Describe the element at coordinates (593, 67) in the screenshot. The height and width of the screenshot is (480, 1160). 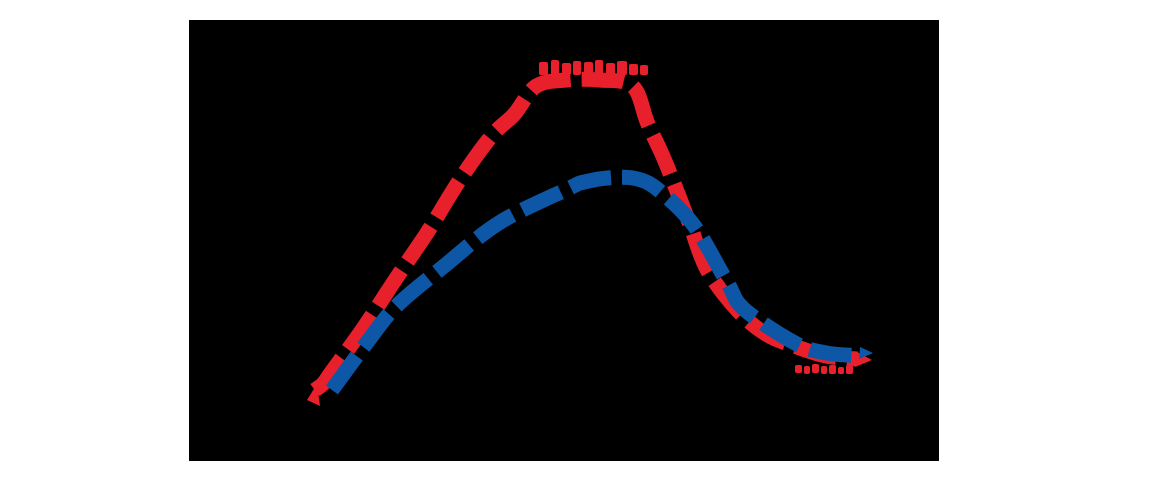
I see `peak-glyph-remnants` at that location.